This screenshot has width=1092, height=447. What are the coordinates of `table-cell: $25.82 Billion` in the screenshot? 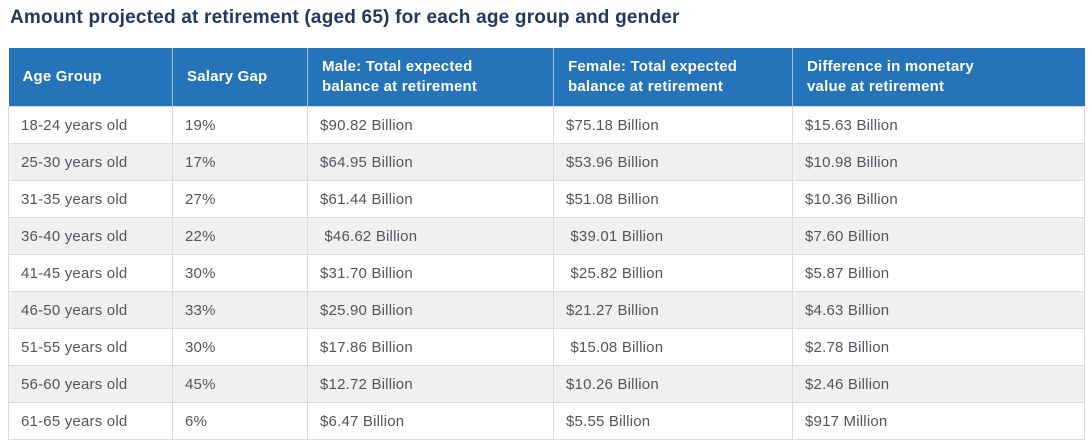 It's located at (673, 273).